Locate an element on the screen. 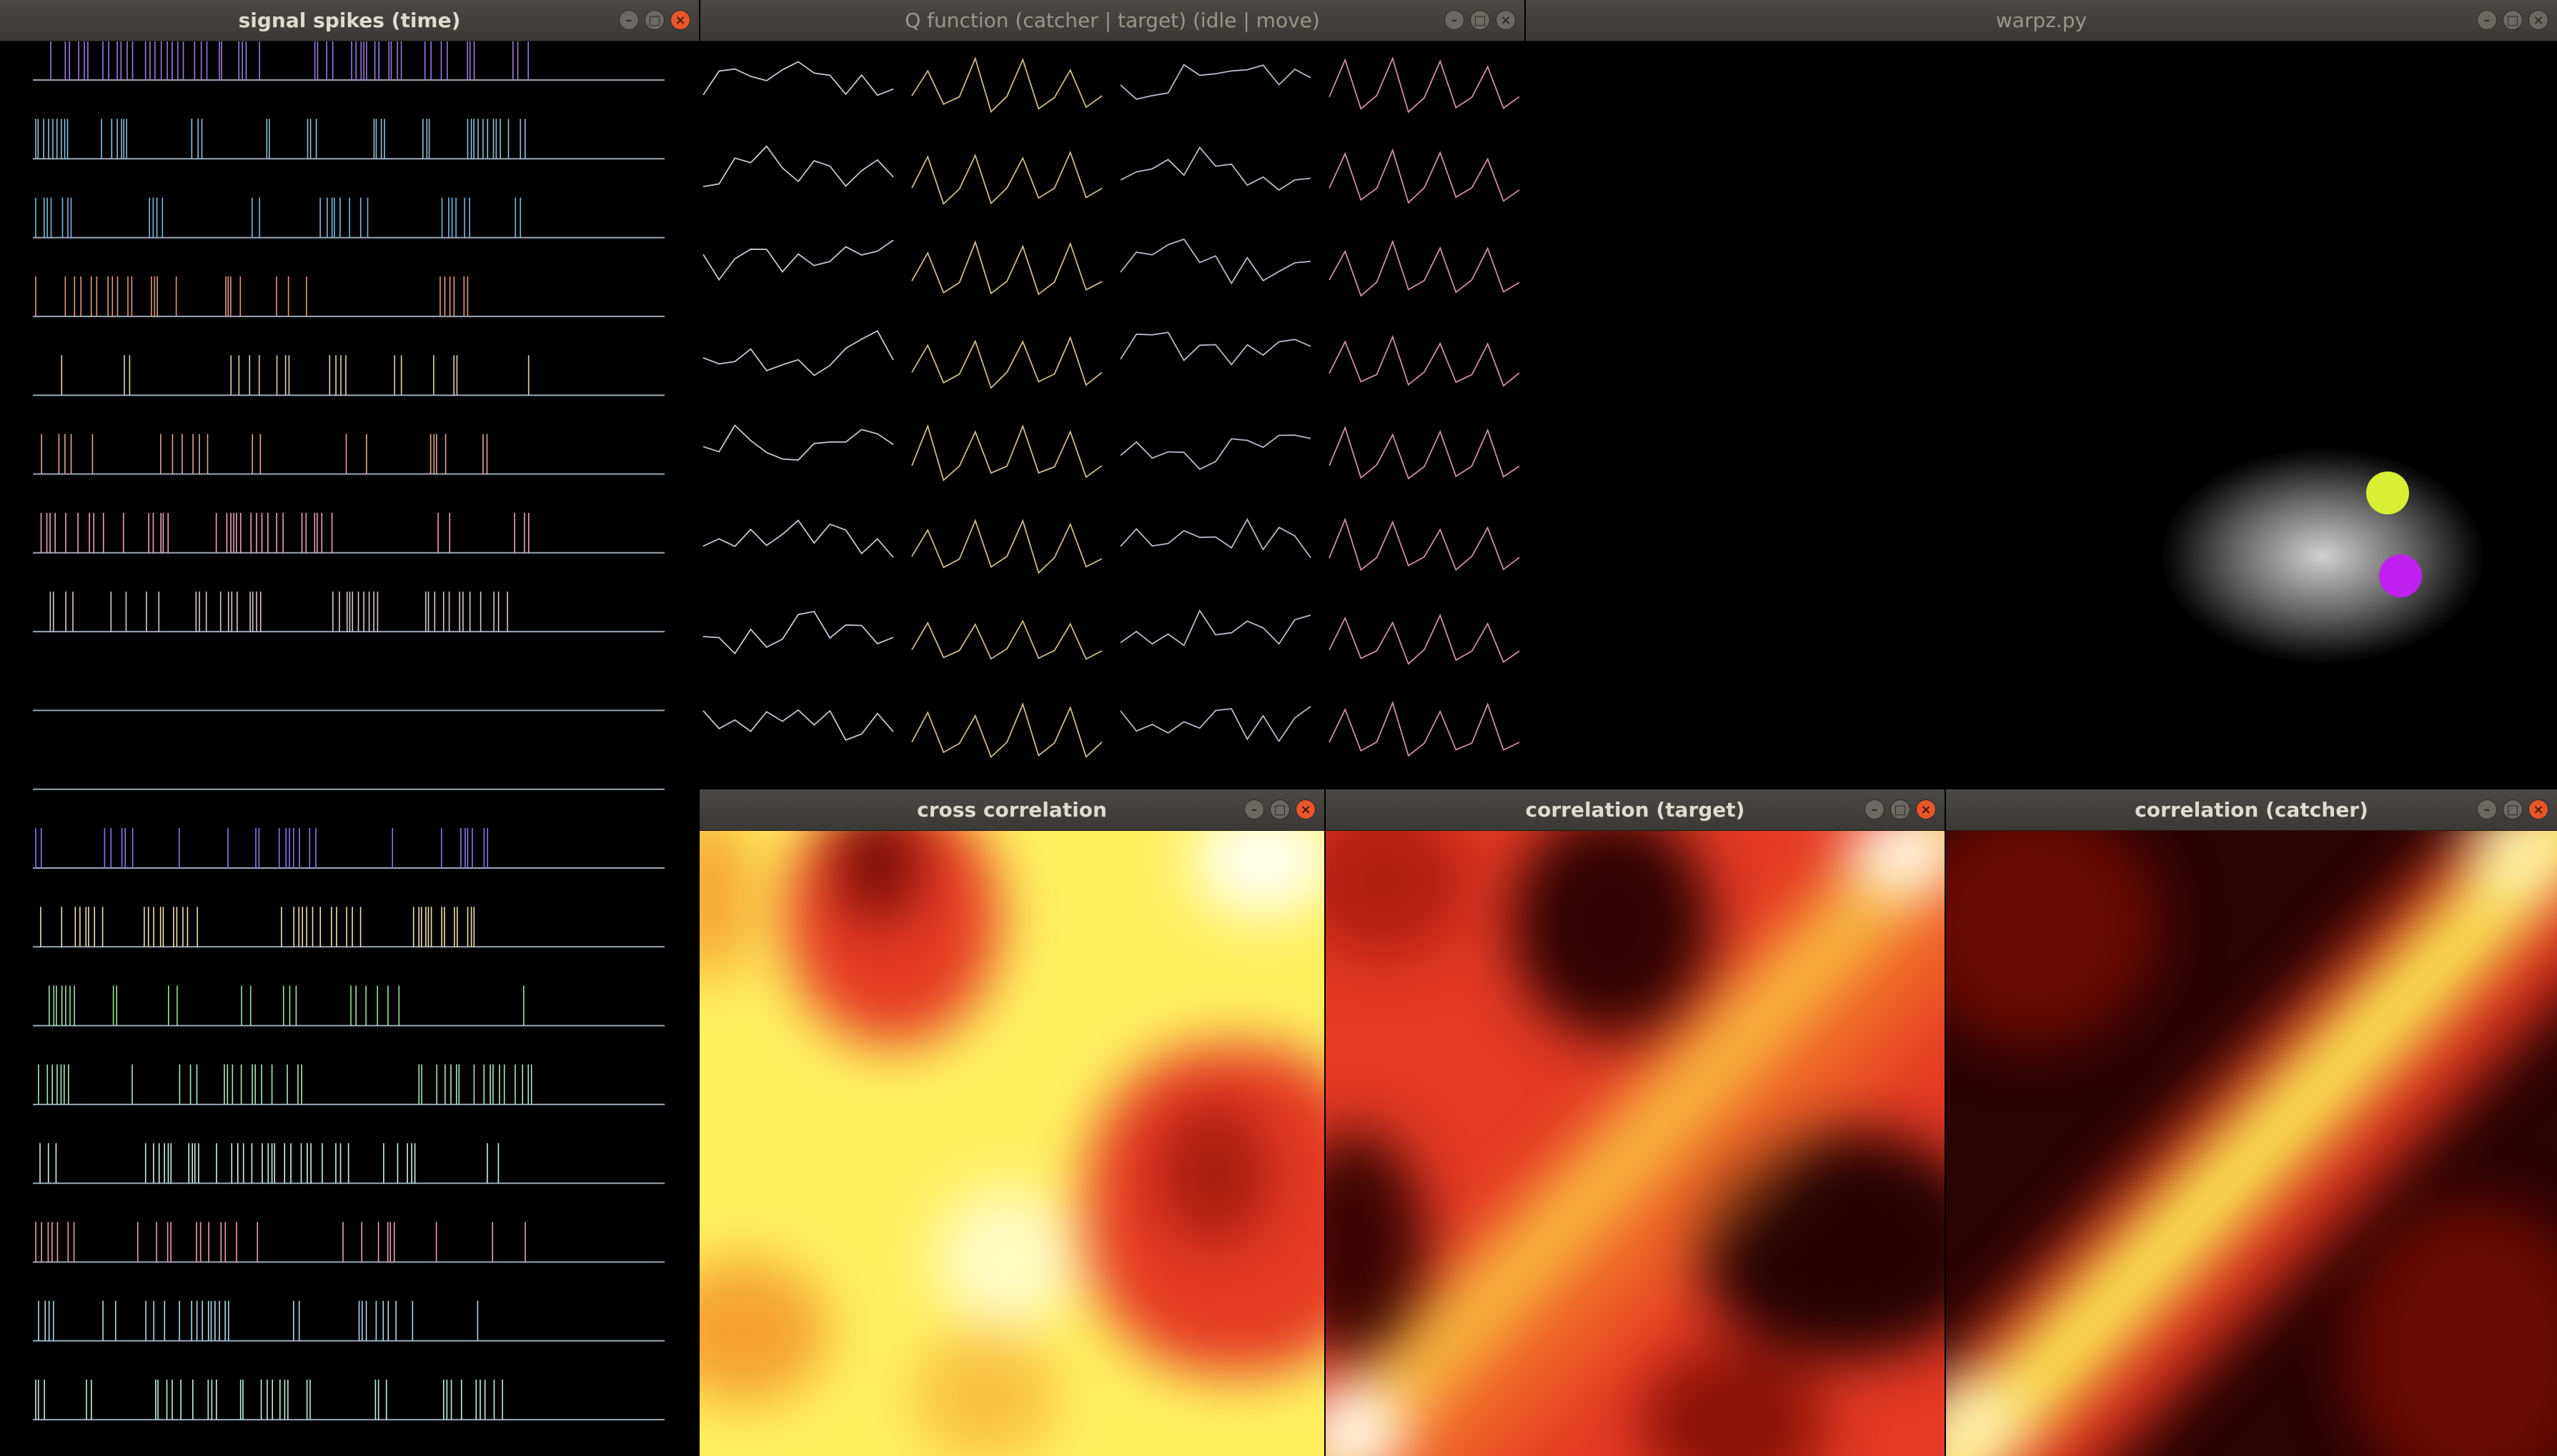  spikes-titlebar: signal spikes (time) – □ × is located at coordinates (349, 20).